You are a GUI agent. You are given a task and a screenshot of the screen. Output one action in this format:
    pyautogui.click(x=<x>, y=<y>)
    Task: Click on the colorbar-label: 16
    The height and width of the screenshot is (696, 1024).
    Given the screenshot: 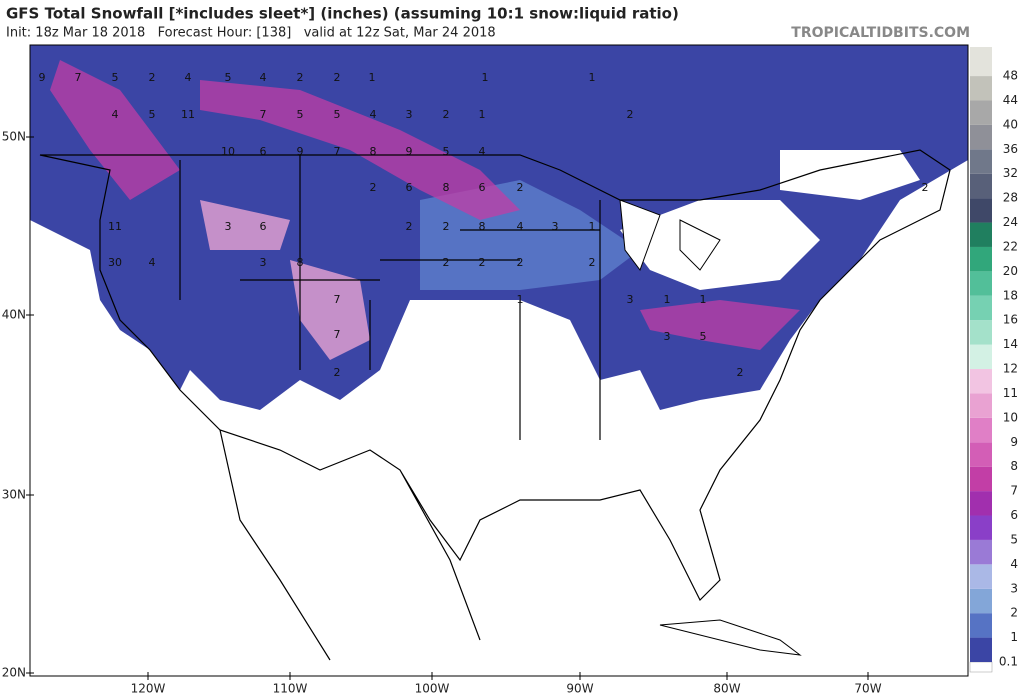 What is the action you would take?
    pyautogui.click(x=1010, y=320)
    